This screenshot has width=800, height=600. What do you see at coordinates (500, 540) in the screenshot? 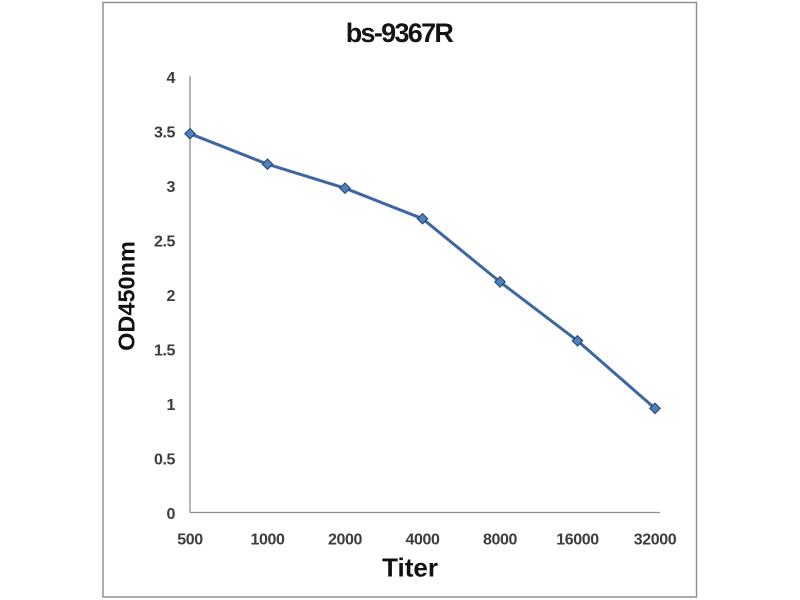
I see `svg-text: 8000` at bounding box center [500, 540].